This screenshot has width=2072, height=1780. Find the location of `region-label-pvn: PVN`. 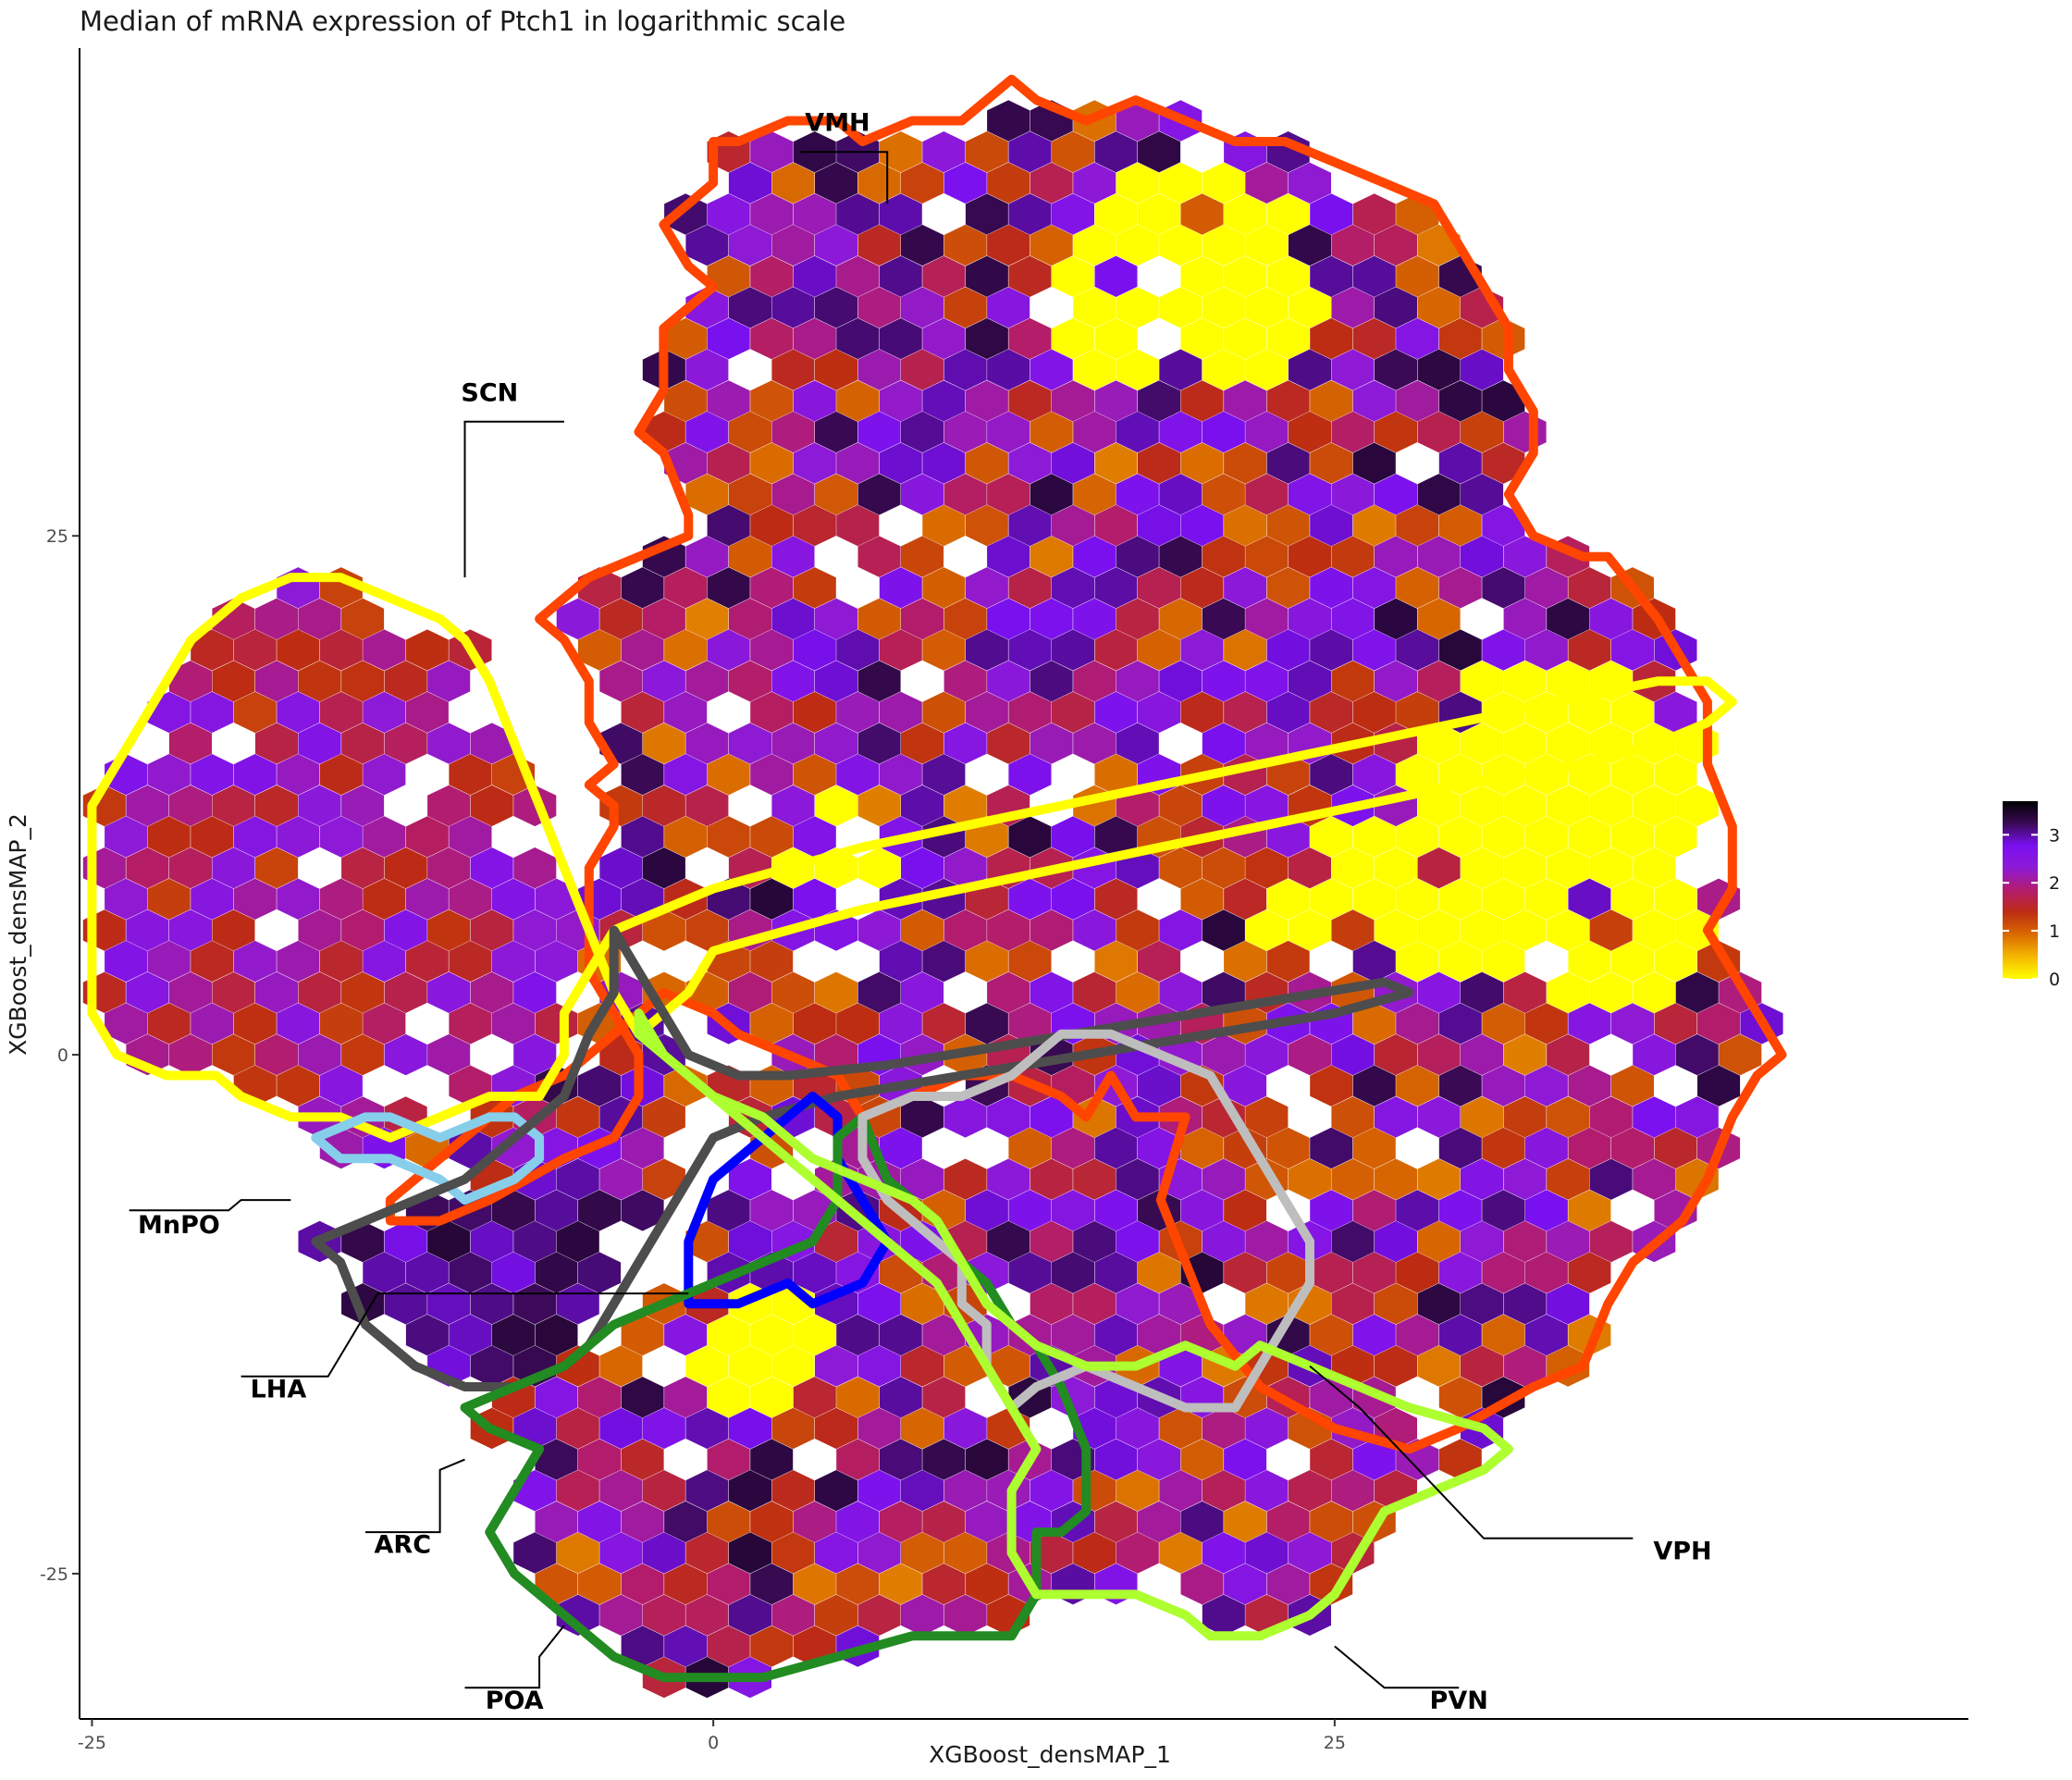

region-label-pvn: PVN is located at coordinates (1459, 1701).